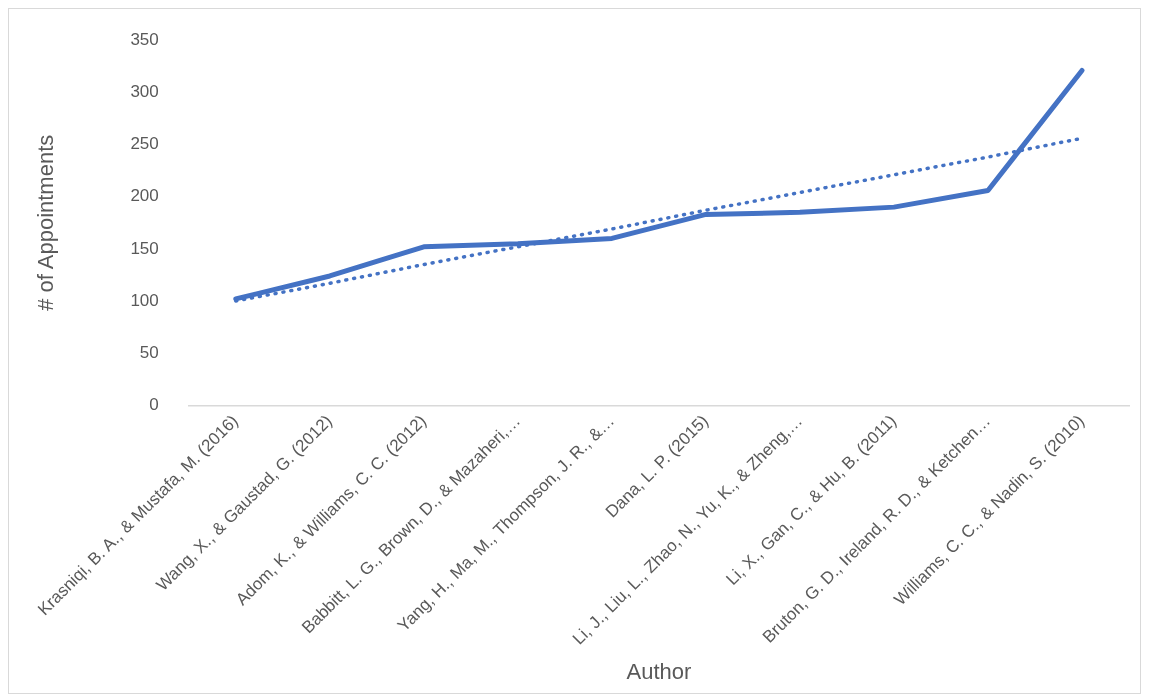 The height and width of the screenshot is (700, 1149). Describe the element at coordinates (149, 352) in the screenshot. I see `y-tick-label: 50` at that location.